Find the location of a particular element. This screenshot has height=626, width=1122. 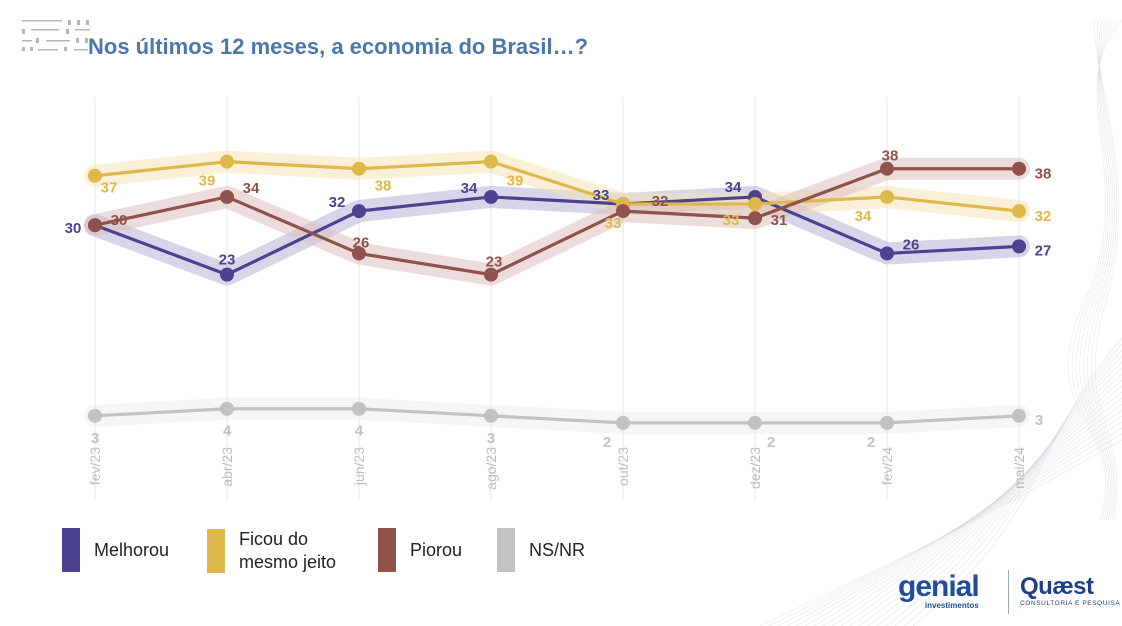

legend-item-nsnr: NS/NR is located at coordinates (541, 550).